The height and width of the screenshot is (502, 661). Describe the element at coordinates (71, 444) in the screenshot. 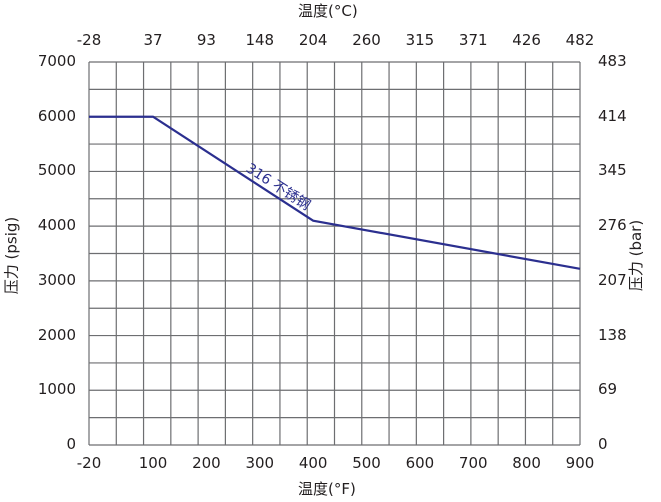

I see `y-tick-label: 0` at that location.